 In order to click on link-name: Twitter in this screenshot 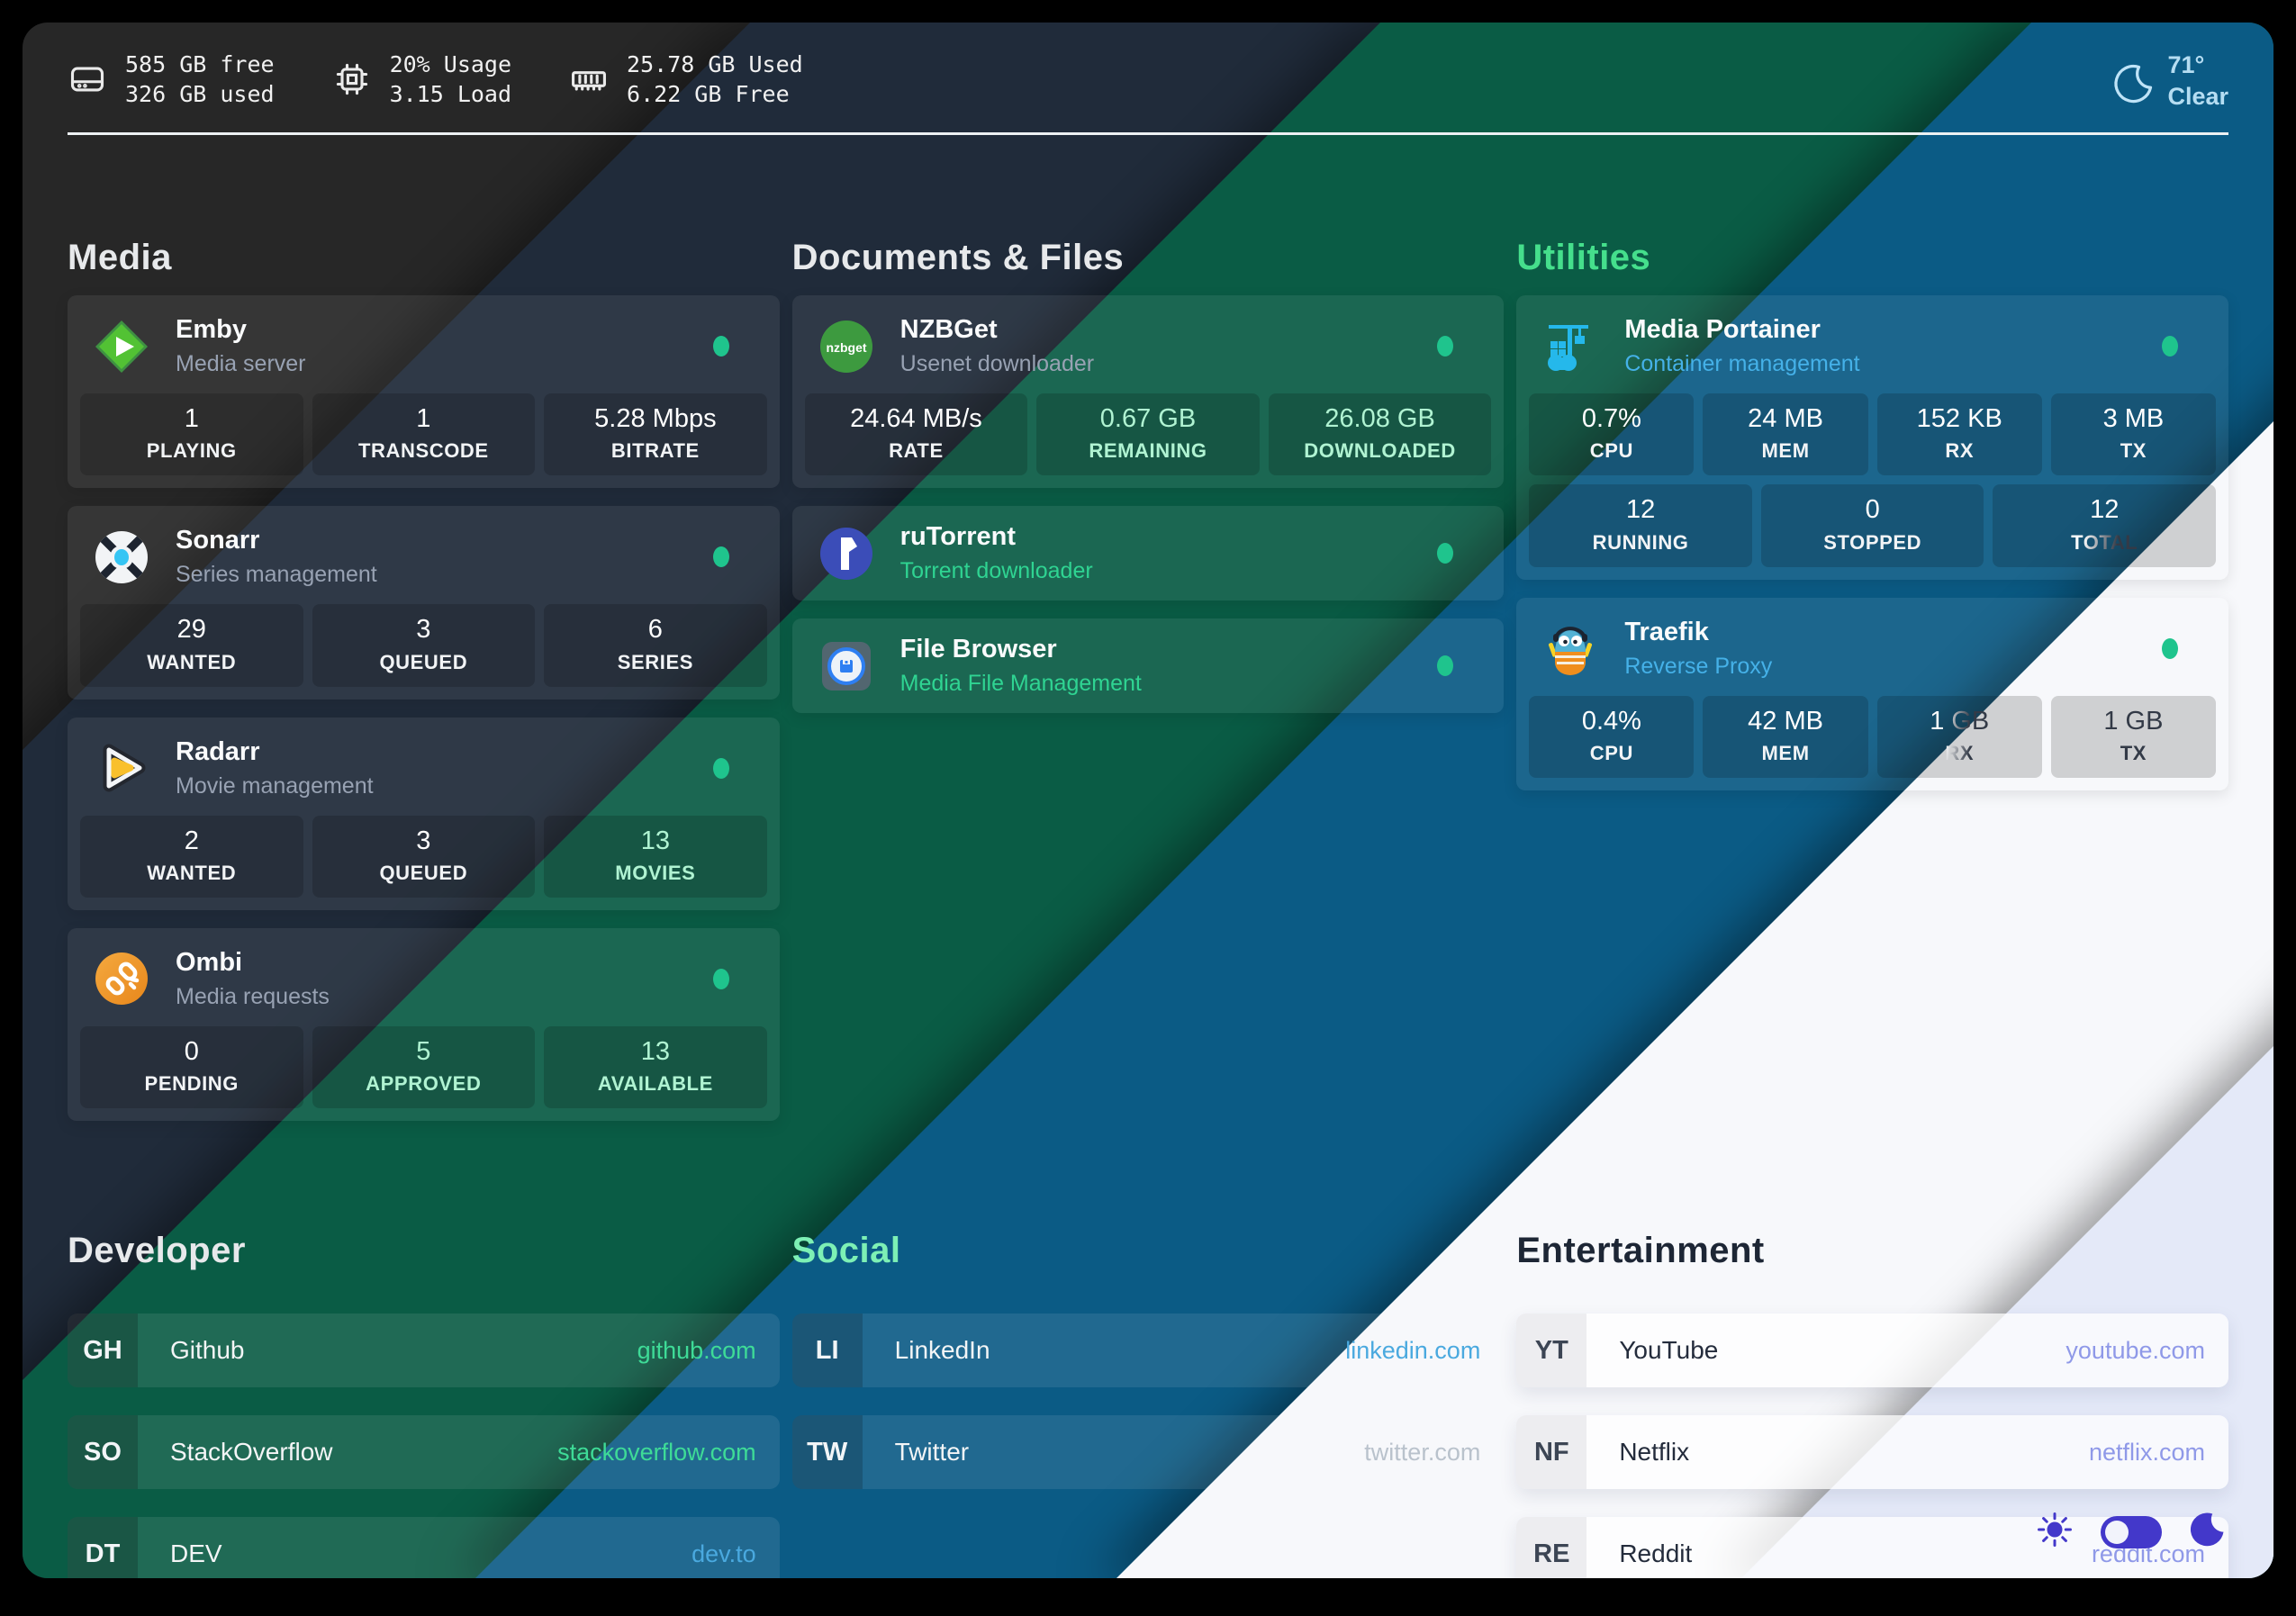, I will do `click(932, 1452)`.